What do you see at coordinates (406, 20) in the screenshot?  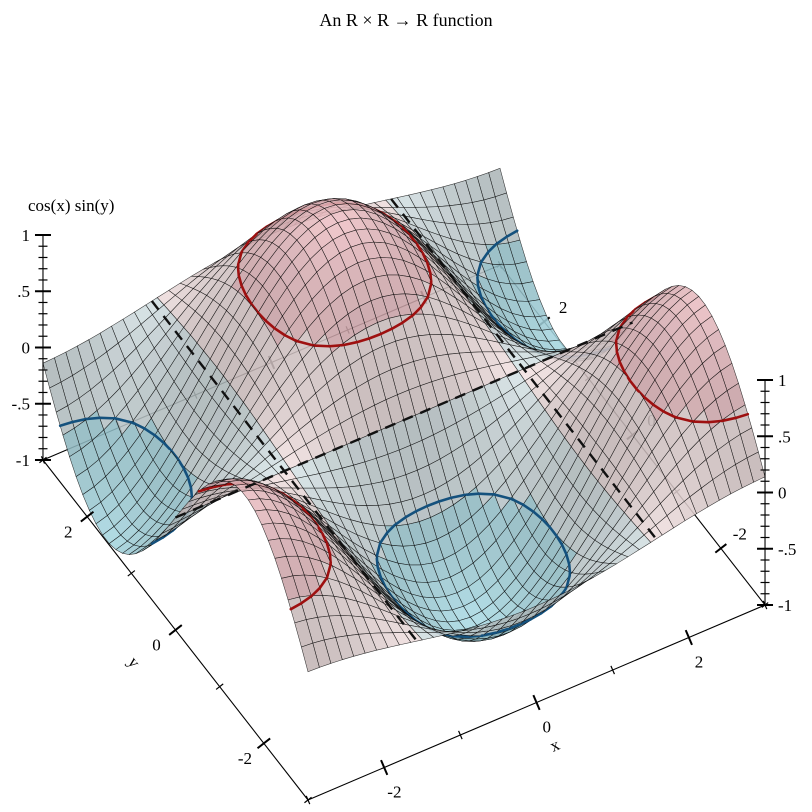 I see `plot-title: An R × R → R function` at bounding box center [406, 20].